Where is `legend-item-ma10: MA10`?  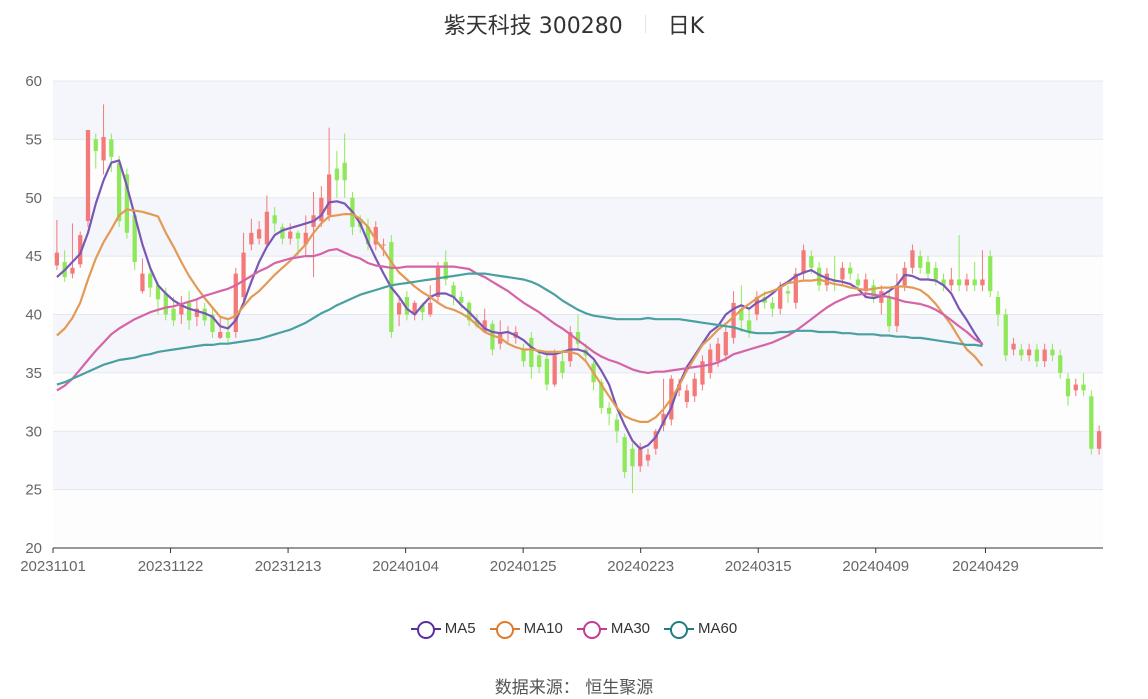
legend-item-ma10: MA10 is located at coordinates (526, 629).